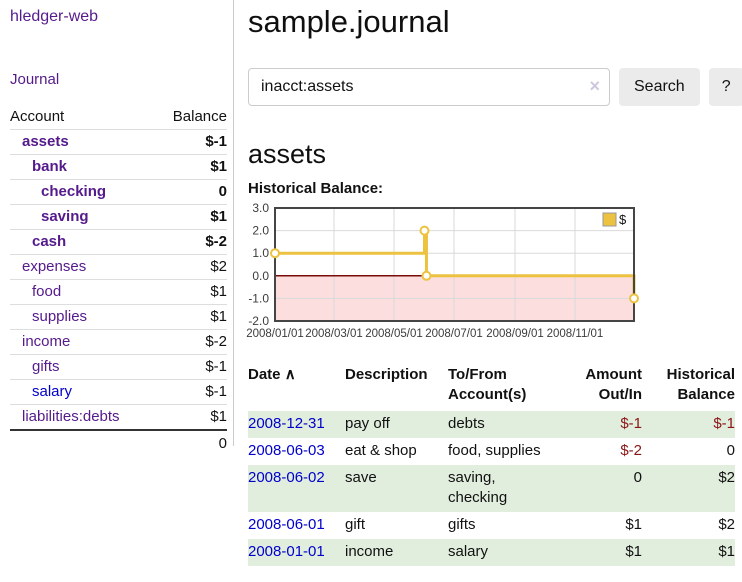 The image size is (742, 582). What do you see at coordinates (49, 241) in the screenshot?
I see `account-link-cash: cash` at bounding box center [49, 241].